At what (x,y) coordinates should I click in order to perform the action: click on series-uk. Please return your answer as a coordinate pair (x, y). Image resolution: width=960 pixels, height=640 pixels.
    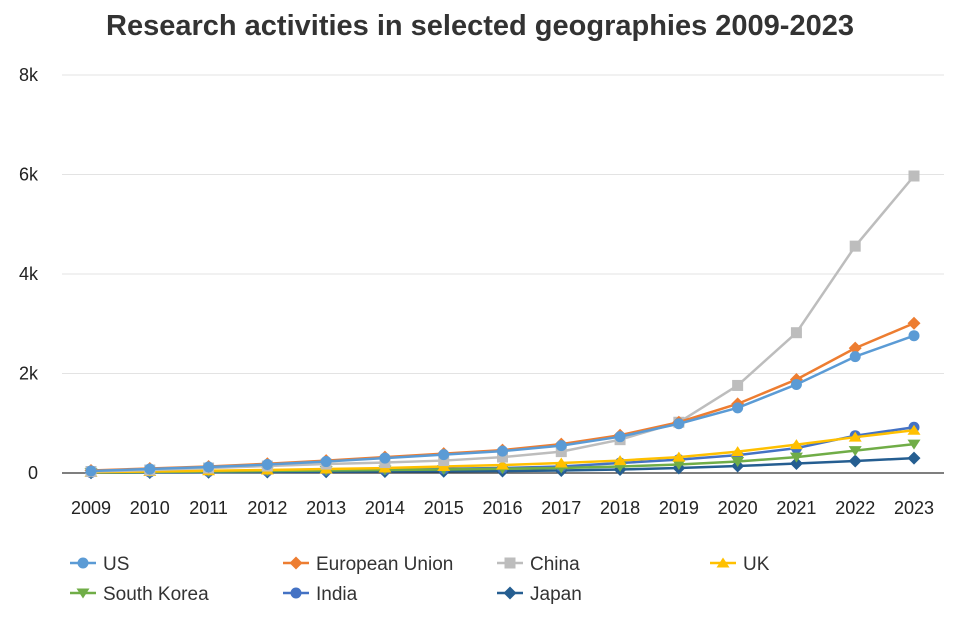
    Looking at the image, I should click on (502, 450).